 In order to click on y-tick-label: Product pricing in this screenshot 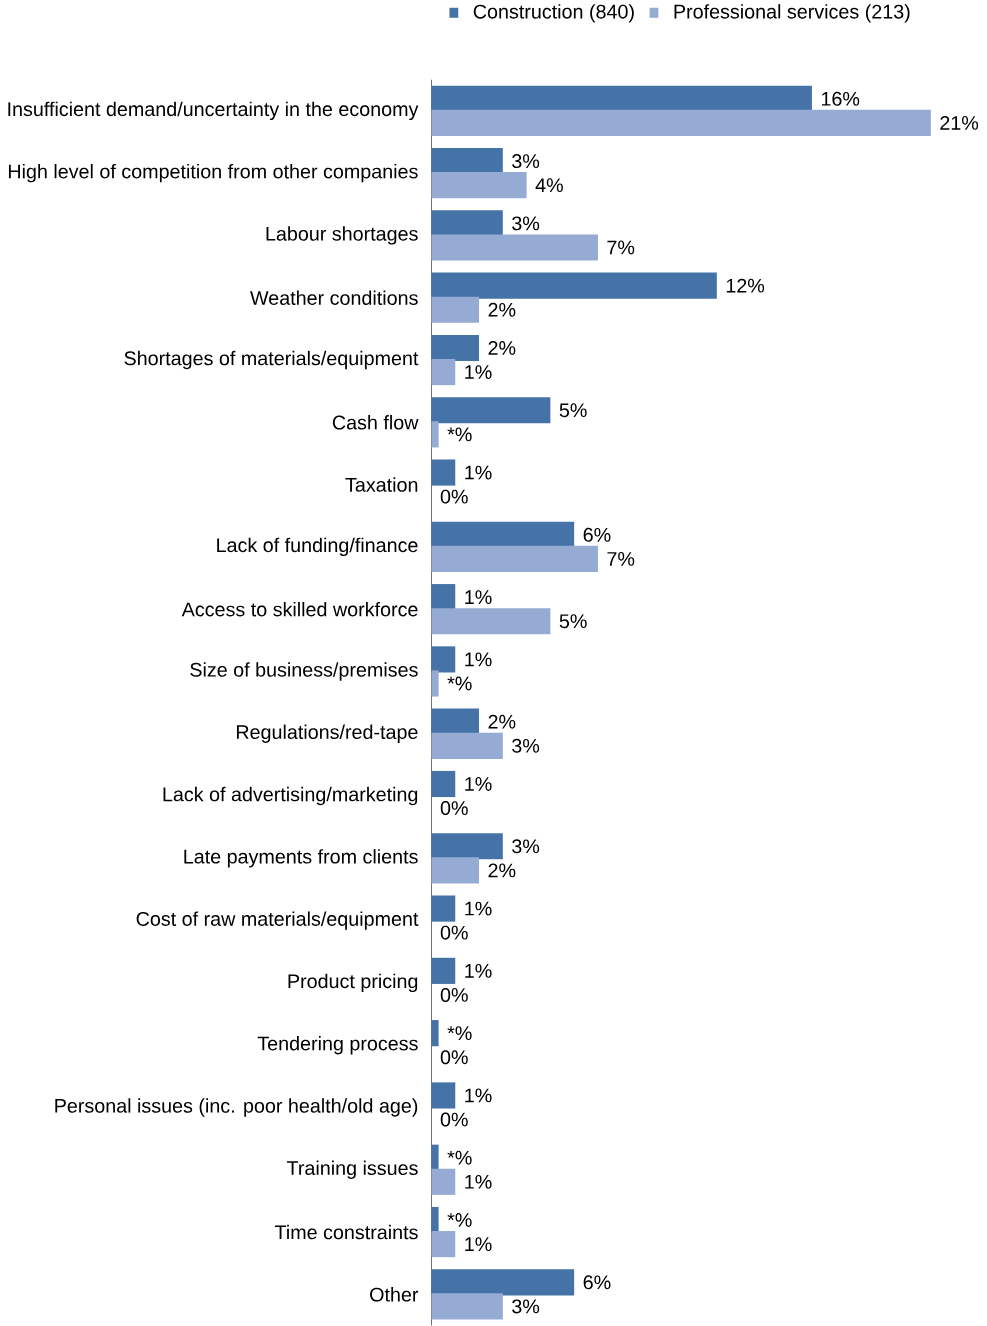, I will do `click(353, 983)`.